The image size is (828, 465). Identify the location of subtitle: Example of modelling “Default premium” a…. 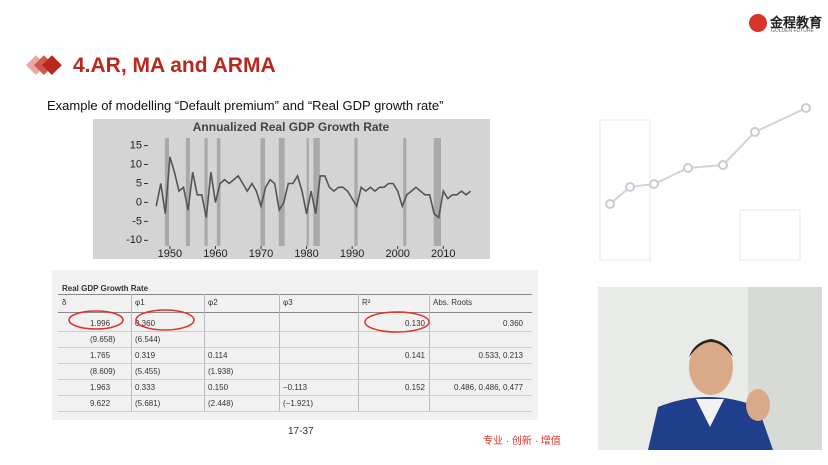
(245, 105).